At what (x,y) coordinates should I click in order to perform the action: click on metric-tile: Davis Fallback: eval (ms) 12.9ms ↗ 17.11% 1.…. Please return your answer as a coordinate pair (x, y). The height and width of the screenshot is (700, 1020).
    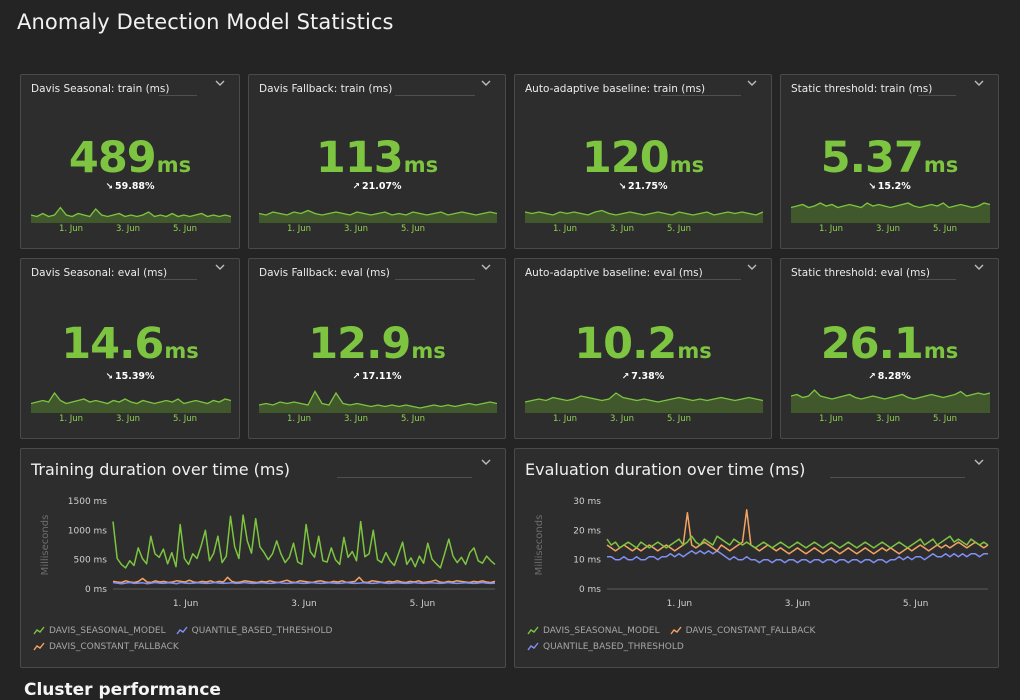
    Looking at the image, I should click on (377, 348).